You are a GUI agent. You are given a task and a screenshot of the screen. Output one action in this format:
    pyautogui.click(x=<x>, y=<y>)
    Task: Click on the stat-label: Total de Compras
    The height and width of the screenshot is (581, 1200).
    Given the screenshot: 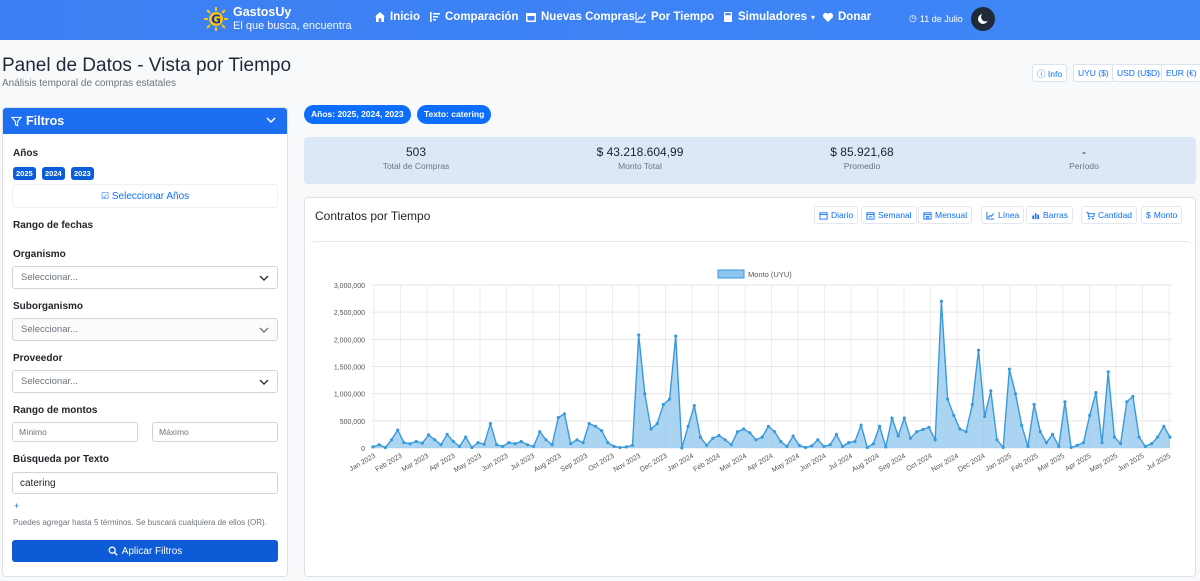 What is the action you would take?
    pyautogui.click(x=416, y=166)
    